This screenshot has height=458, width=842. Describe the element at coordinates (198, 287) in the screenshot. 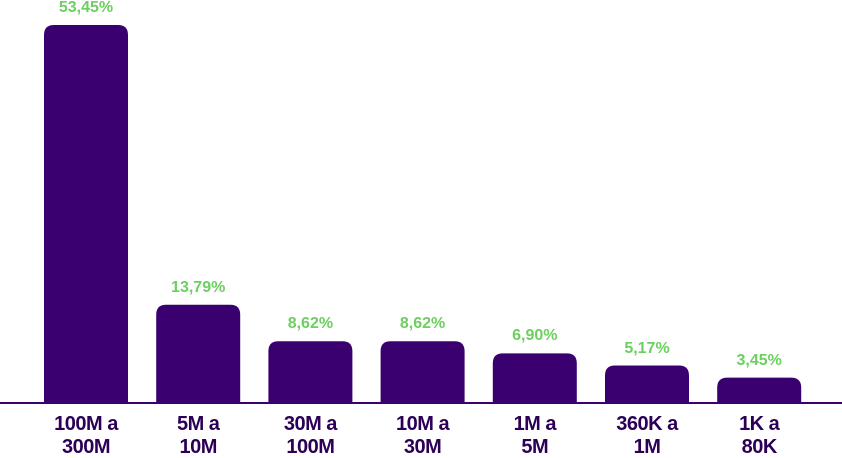

I see `value-label: 13,79%` at that location.